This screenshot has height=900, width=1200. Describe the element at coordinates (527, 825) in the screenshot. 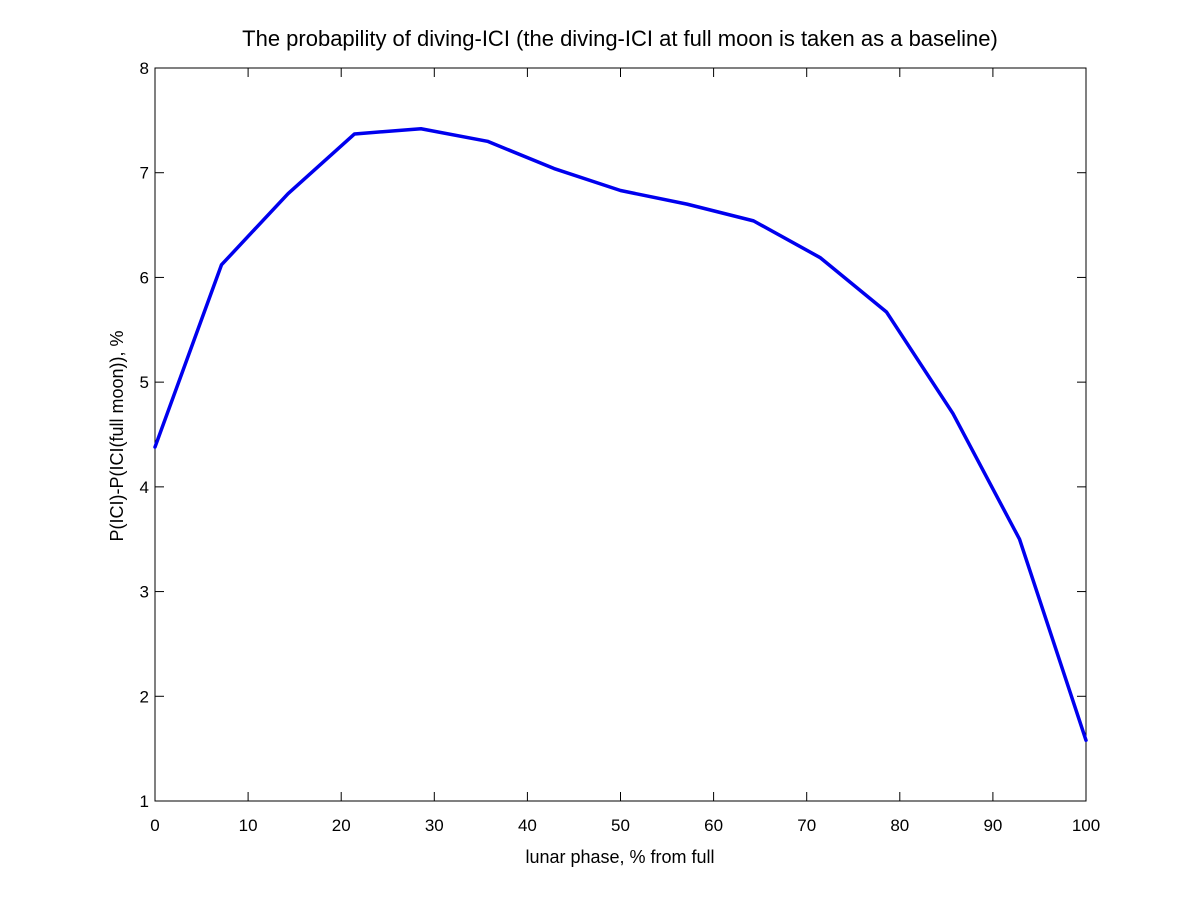

I see `x-tick-label: 40` at that location.